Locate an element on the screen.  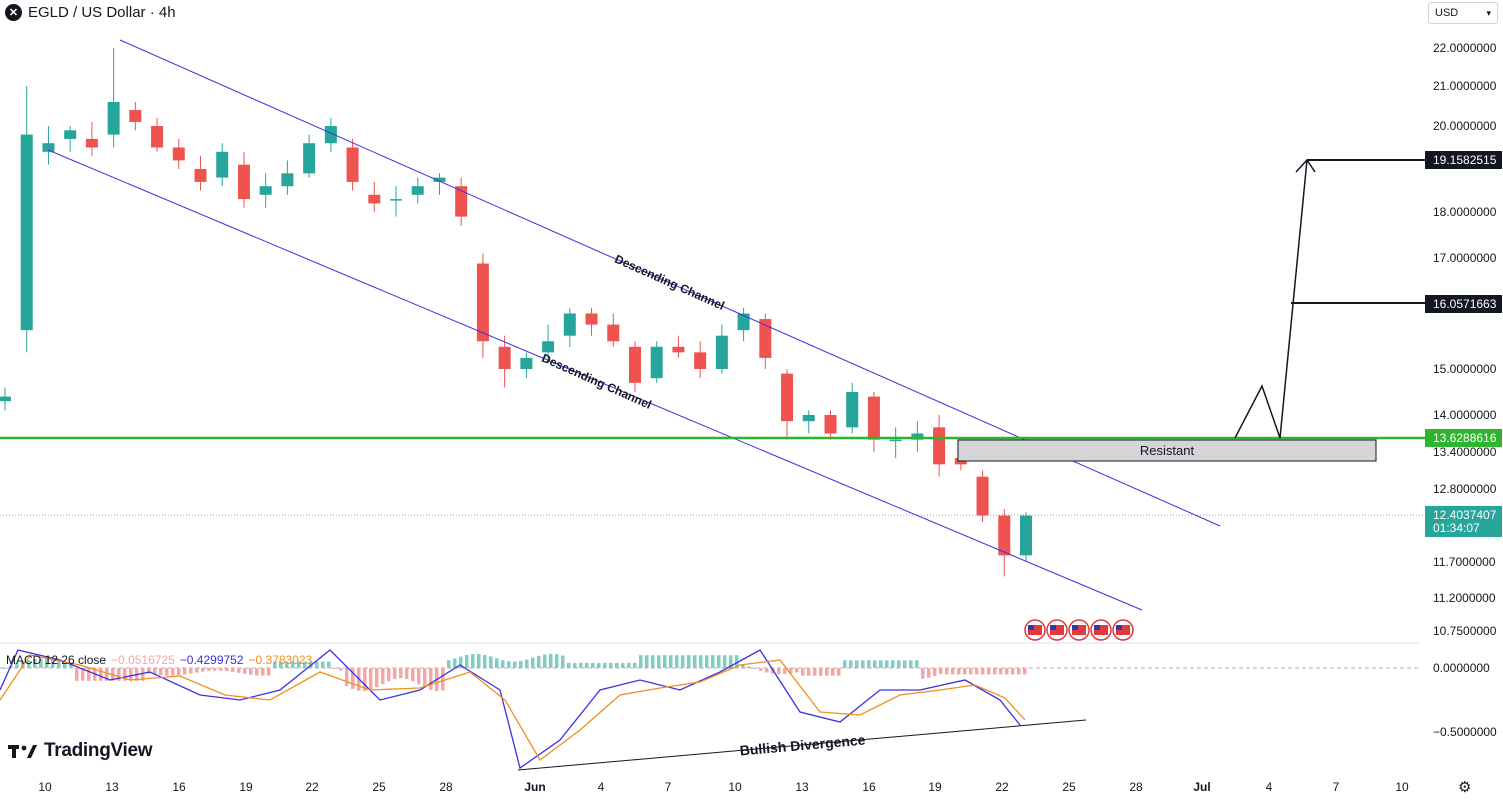
resistance-zone is located at coordinates (1167, 450).